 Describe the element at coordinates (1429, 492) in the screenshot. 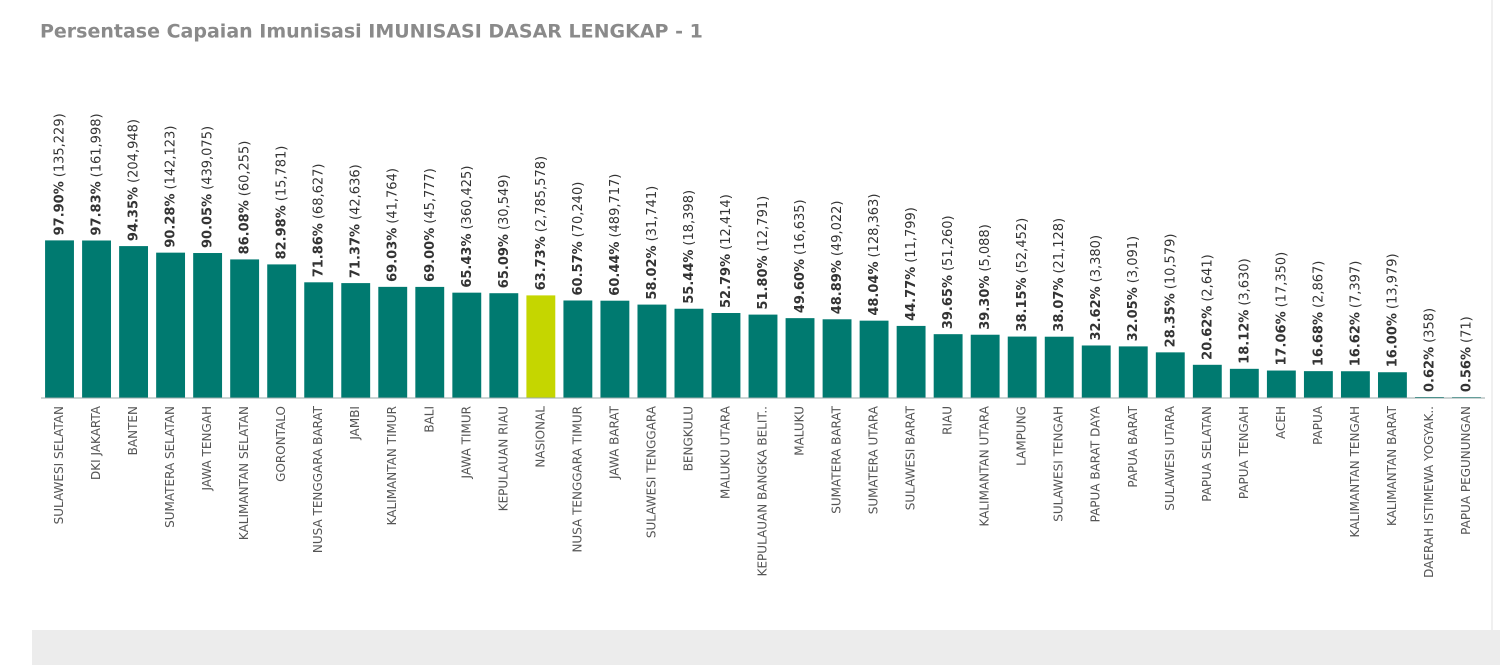

I see `x-tick-label: DAERAH ISTIMEWA YOGYAK..` at that location.